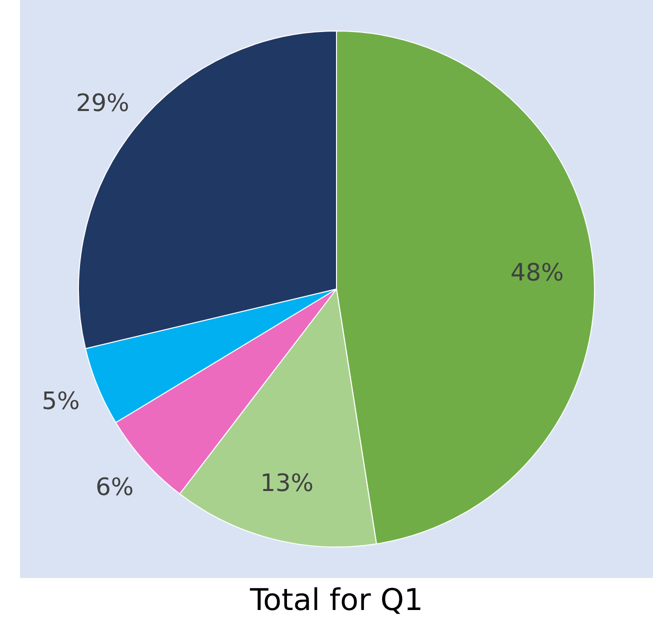 This screenshot has width=653, height=634. Describe the element at coordinates (537, 272) in the screenshot. I see `data-label: 48%` at that location.